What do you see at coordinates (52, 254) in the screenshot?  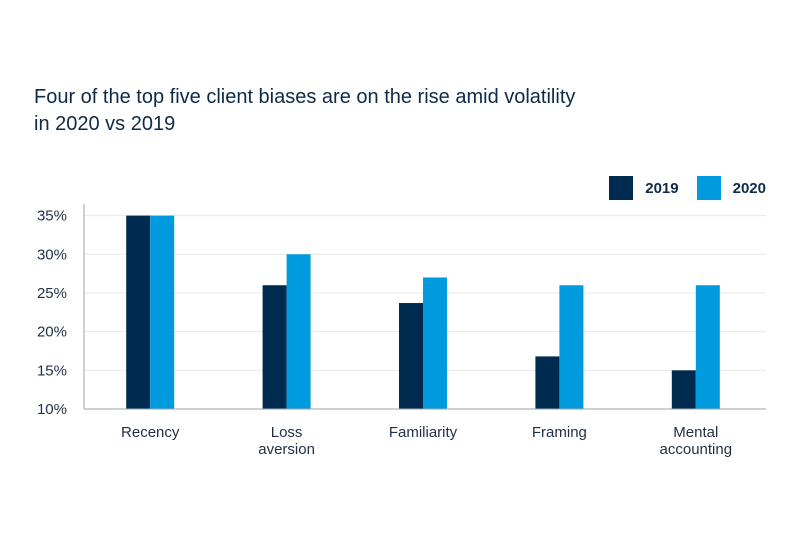 I see `y-tick-label: 30%` at bounding box center [52, 254].